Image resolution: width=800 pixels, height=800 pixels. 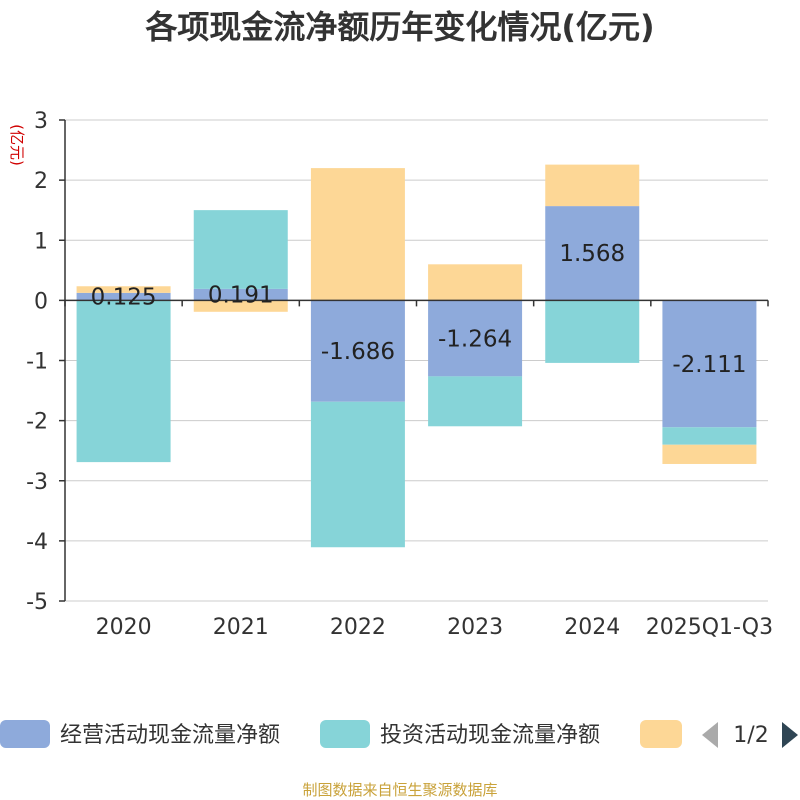 What do you see at coordinates (170, 735) in the screenshot?
I see `legend-label-operating: 经营活动现金流量净额` at bounding box center [170, 735].